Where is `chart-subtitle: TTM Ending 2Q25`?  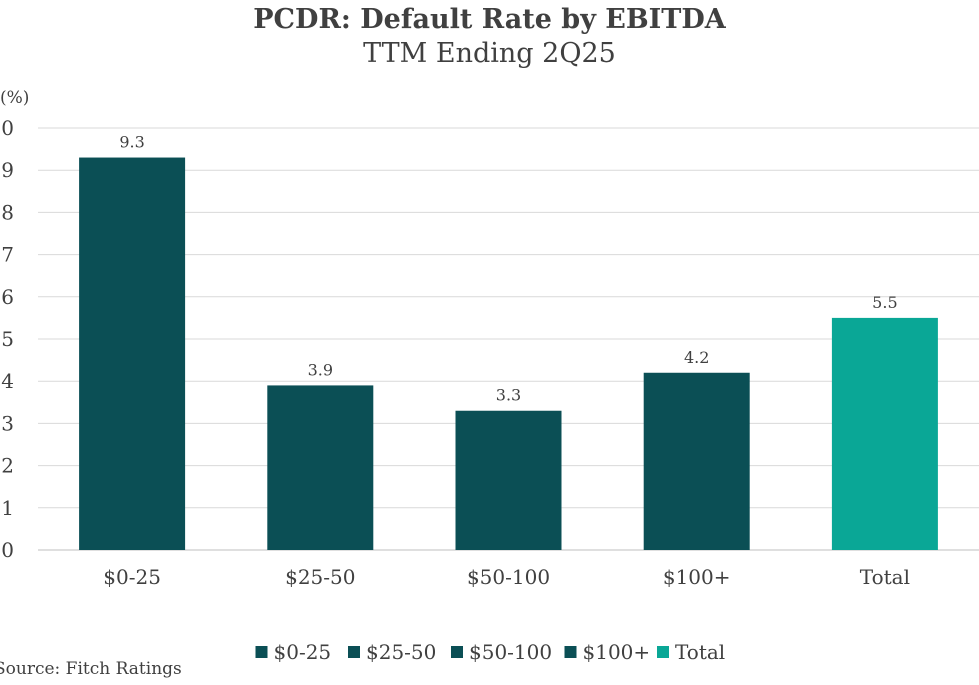 chart-subtitle: TTM Ending 2Q25 is located at coordinates (489, 53).